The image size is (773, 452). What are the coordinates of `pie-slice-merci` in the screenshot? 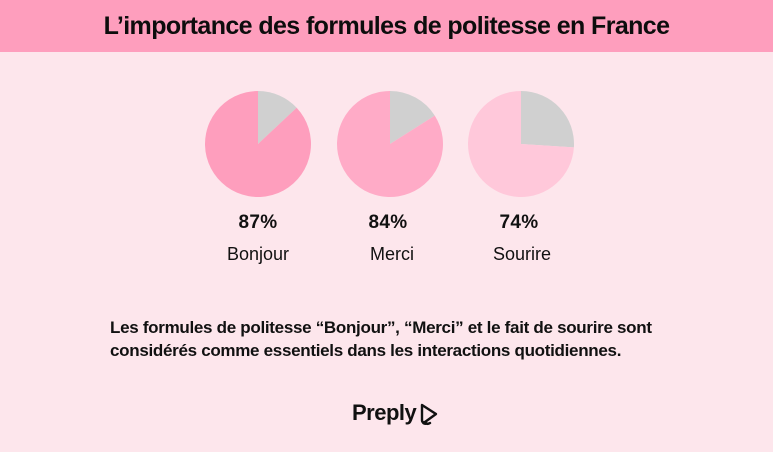 It's located at (390, 144).